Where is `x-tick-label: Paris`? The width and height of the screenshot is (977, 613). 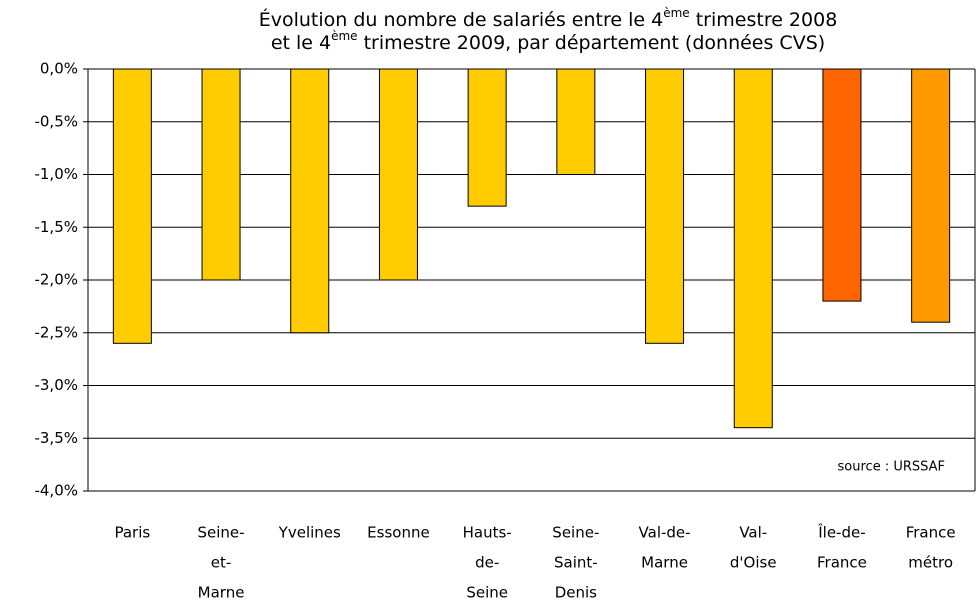 x-tick-label: Paris is located at coordinates (132, 533).